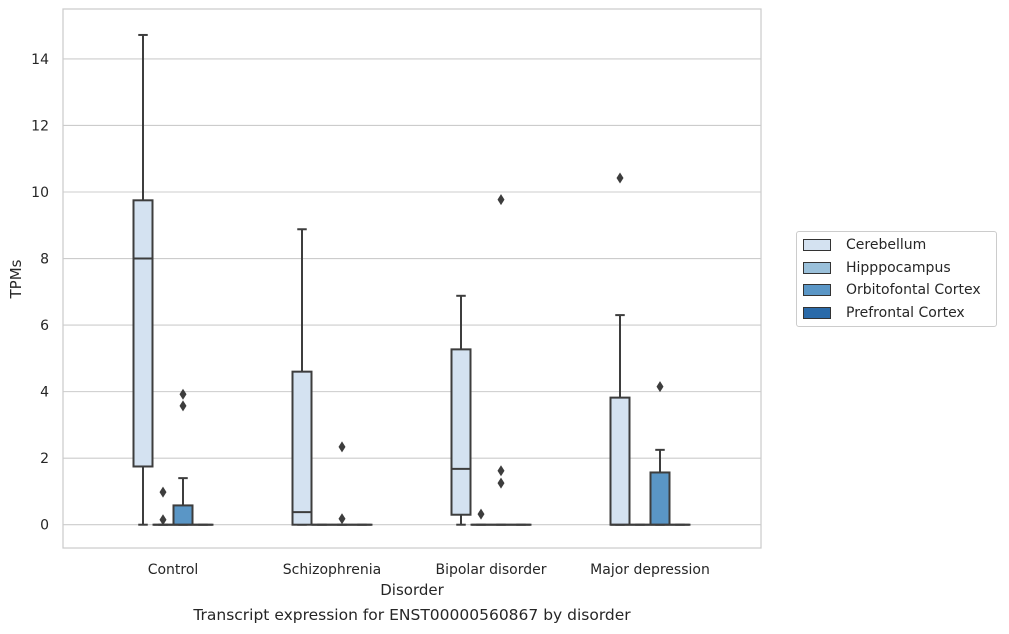  What do you see at coordinates (886, 245) in the screenshot?
I see `legend-label: Cerebellum` at bounding box center [886, 245].